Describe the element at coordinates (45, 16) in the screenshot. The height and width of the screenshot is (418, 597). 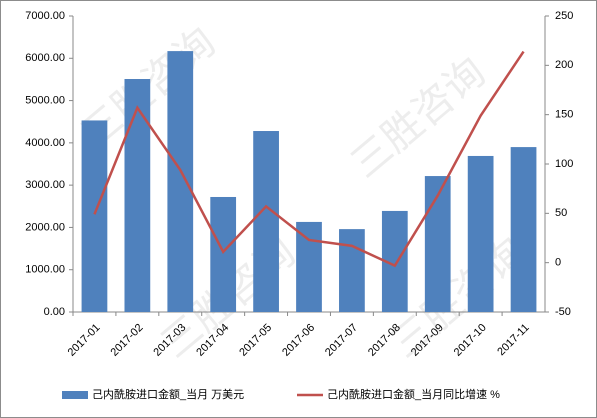
I see `y-tick-label: 7000.00` at that location.